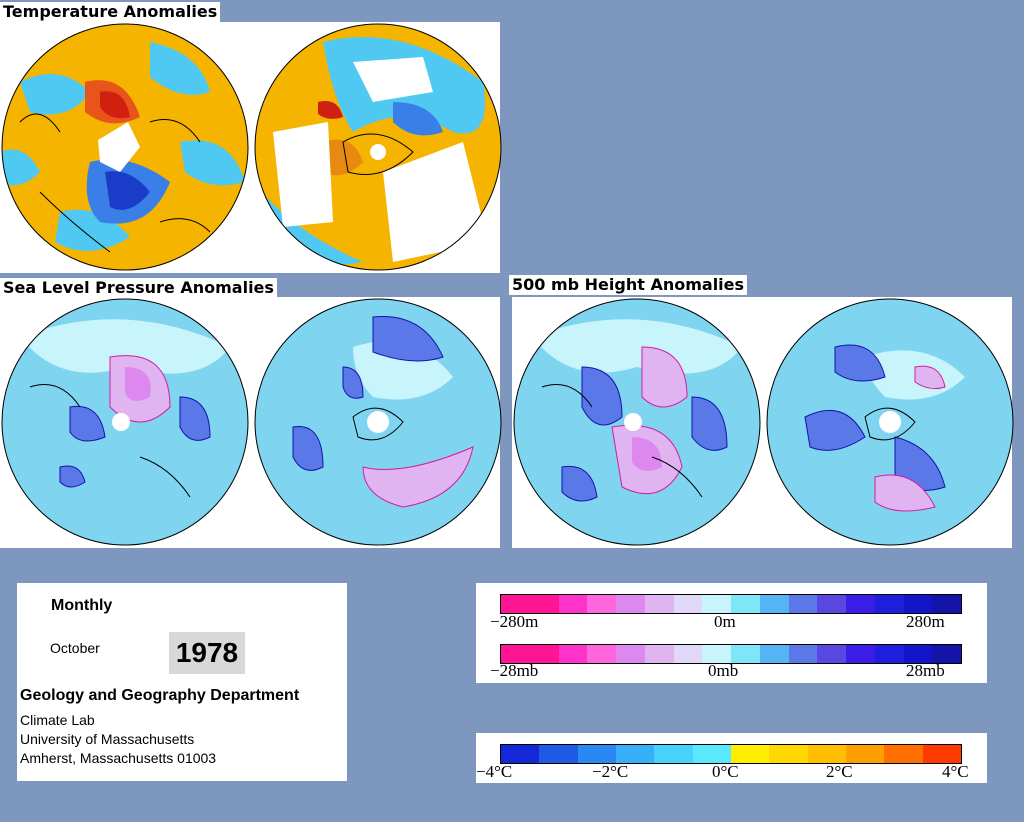 The image size is (1024, 822). What do you see at coordinates (125, 147) in the screenshot?
I see `temperature-north-map` at bounding box center [125, 147].